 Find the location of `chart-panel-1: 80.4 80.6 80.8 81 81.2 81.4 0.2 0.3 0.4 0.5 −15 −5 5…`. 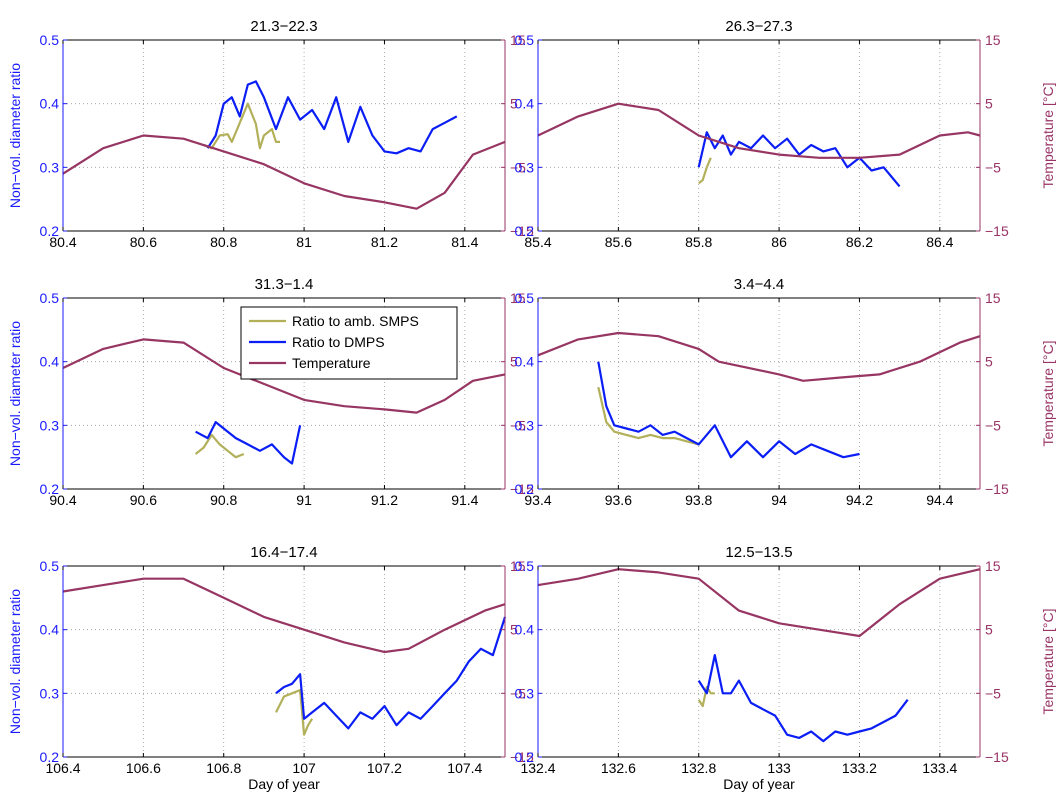

chart-panel-1: 80.4 80.6 80.8 81 81.2 81.4 0.2 0.3 0.4 0.5 −15 −5 5… is located at coordinates (270, 134).